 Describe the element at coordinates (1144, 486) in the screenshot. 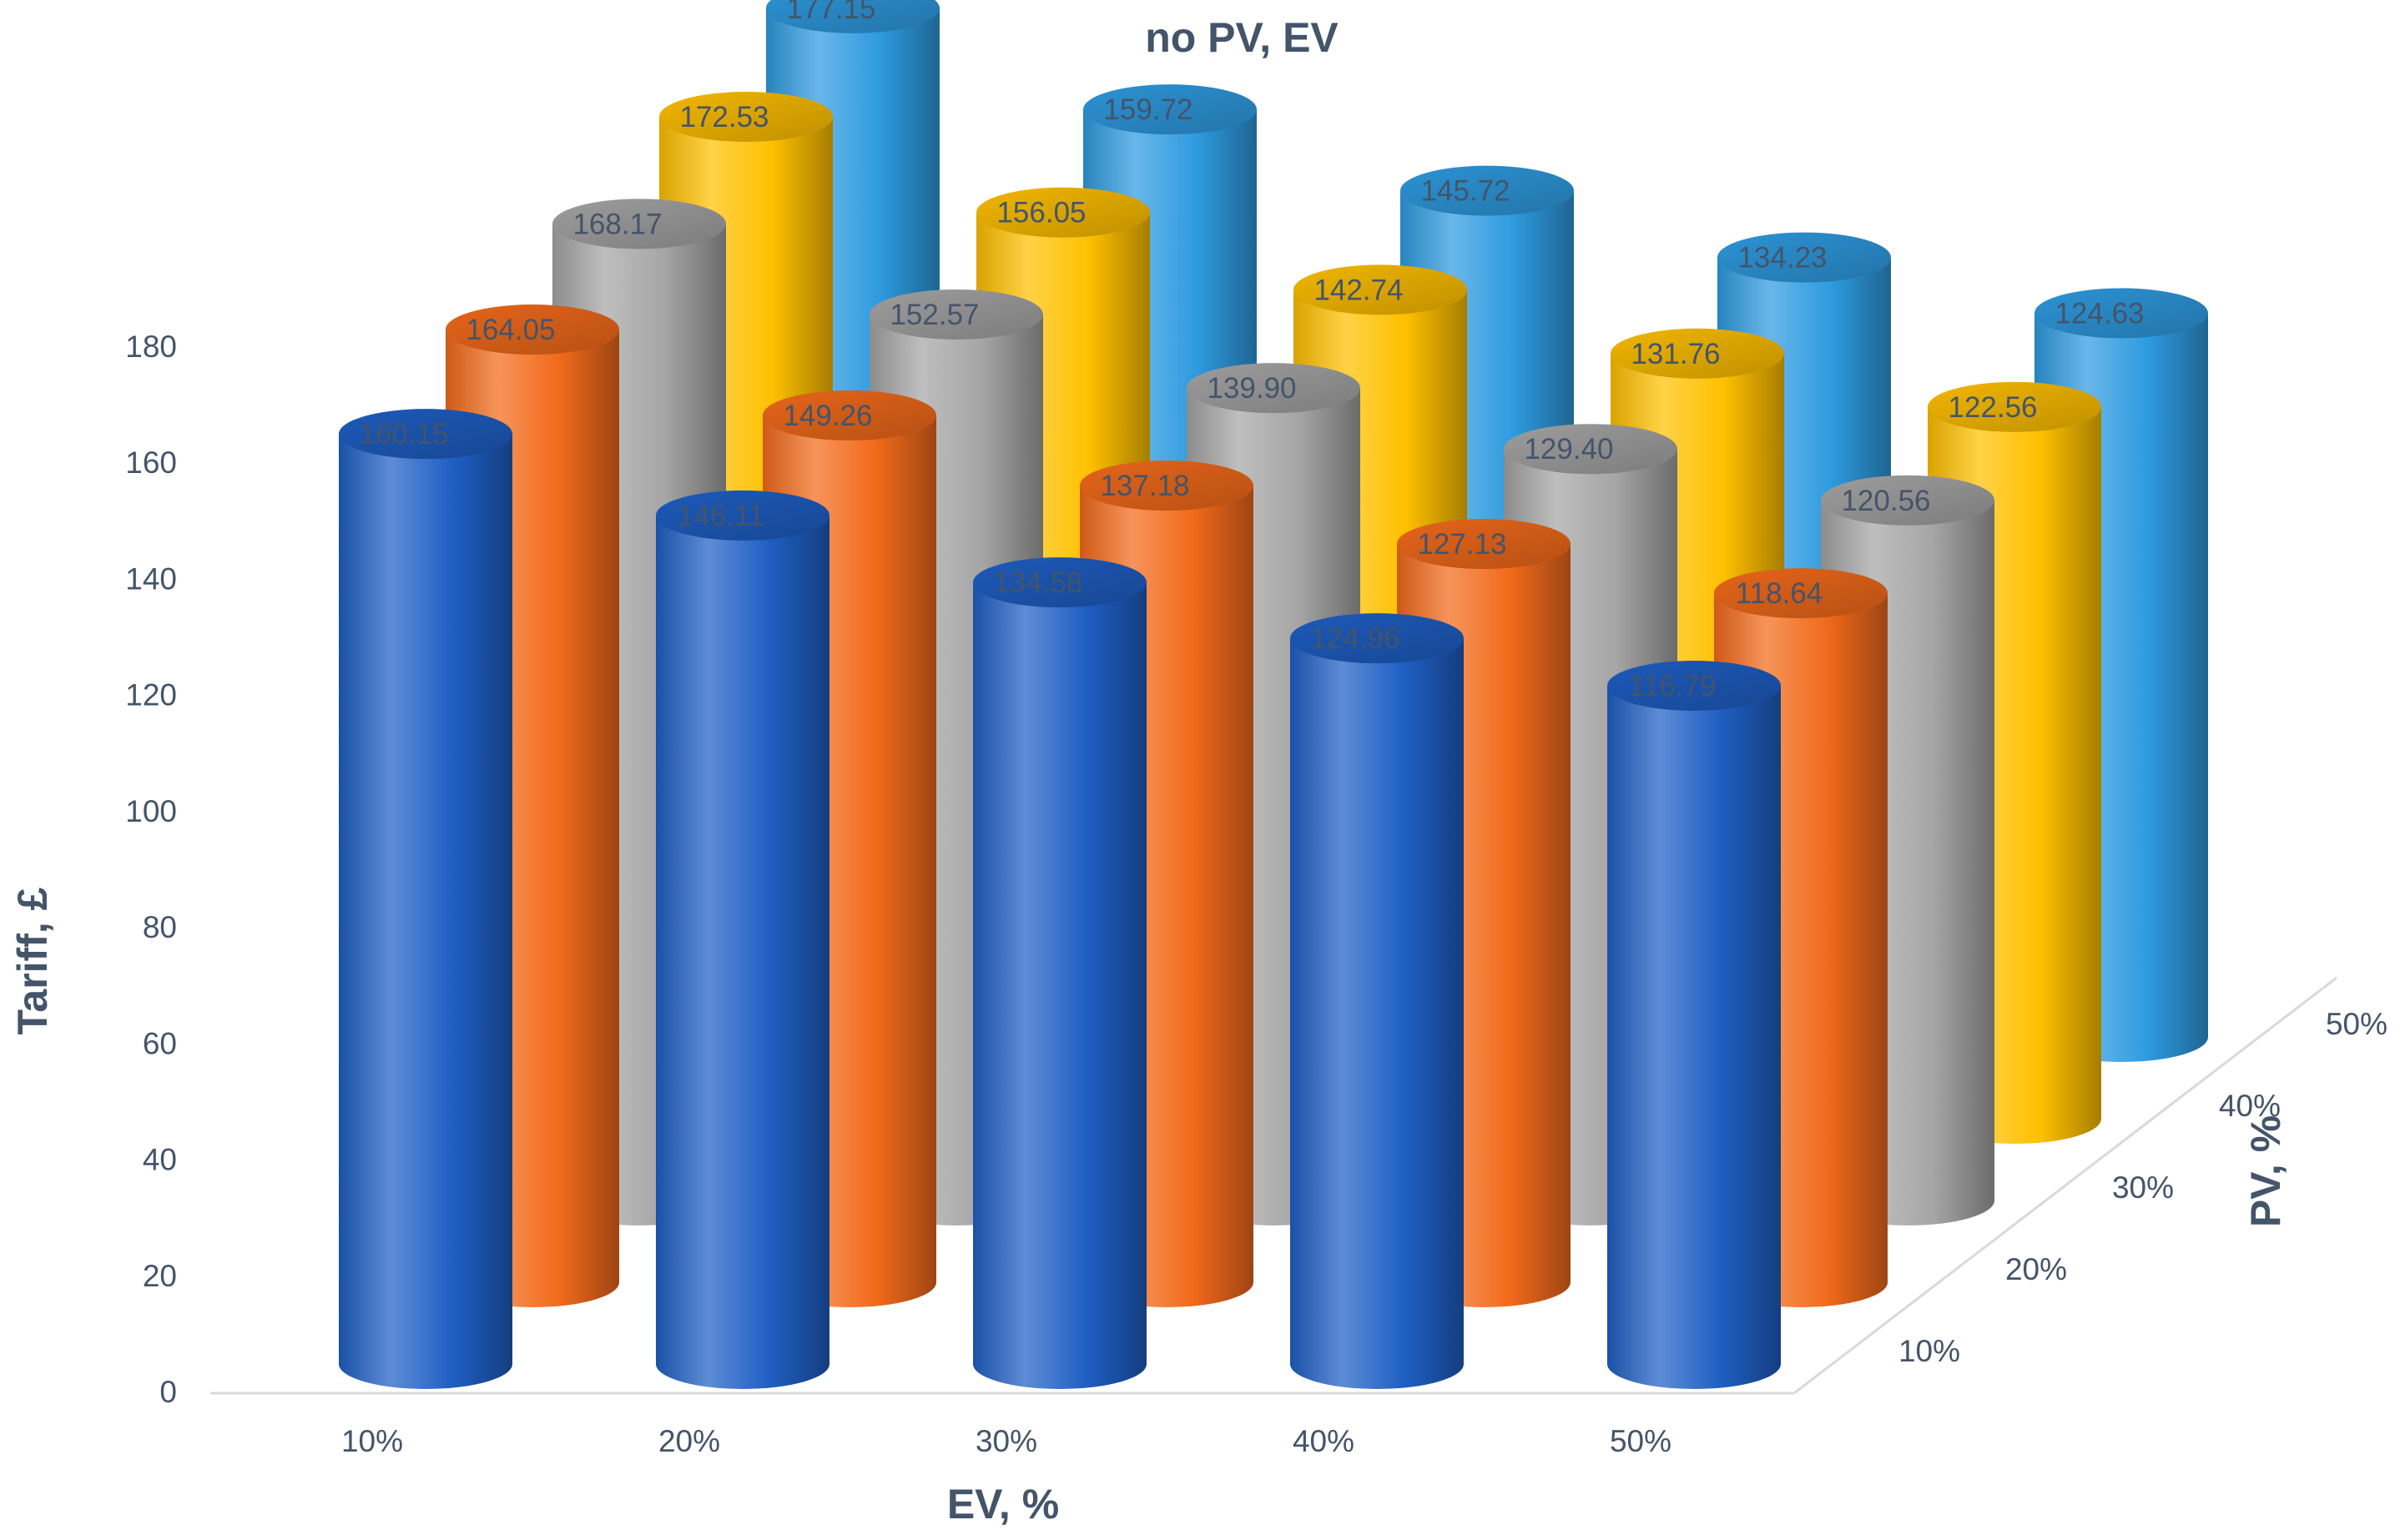

I see `data-label: 137.18` at that location.